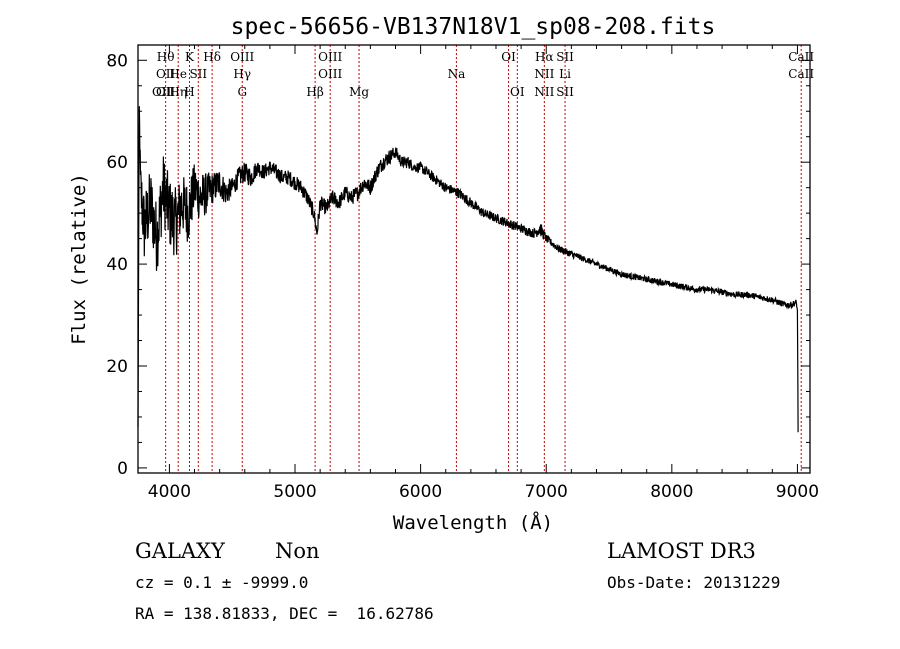 Image resolution: width=900 pixels, height=649 pixels. What do you see at coordinates (314, 92) in the screenshot?
I see `line-label: Hβ` at bounding box center [314, 92].